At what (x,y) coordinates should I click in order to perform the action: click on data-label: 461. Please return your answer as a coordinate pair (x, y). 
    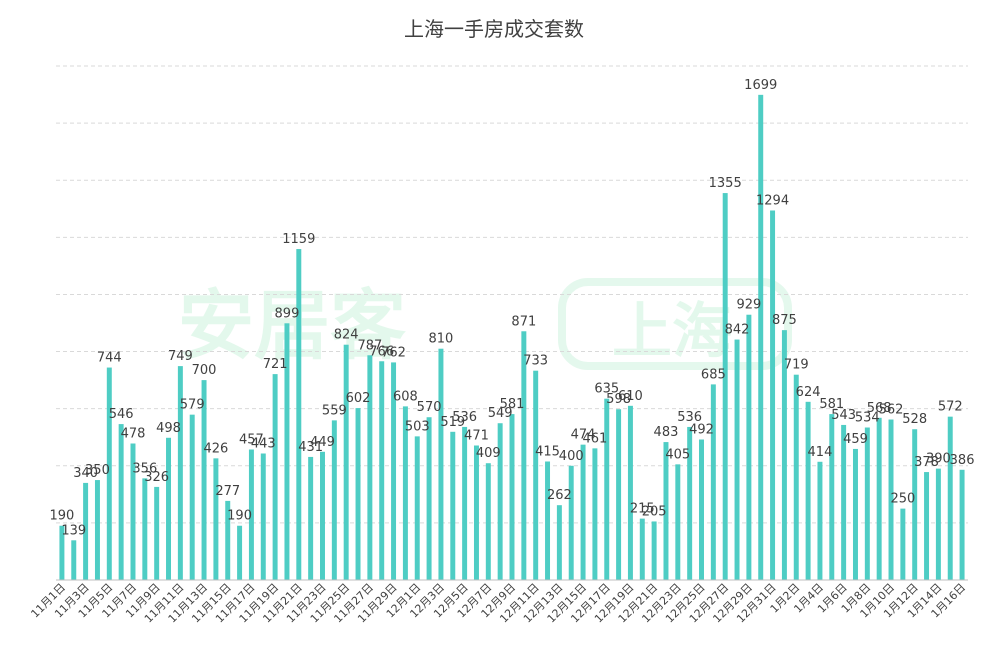
    Looking at the image, I should click on (594, 438).